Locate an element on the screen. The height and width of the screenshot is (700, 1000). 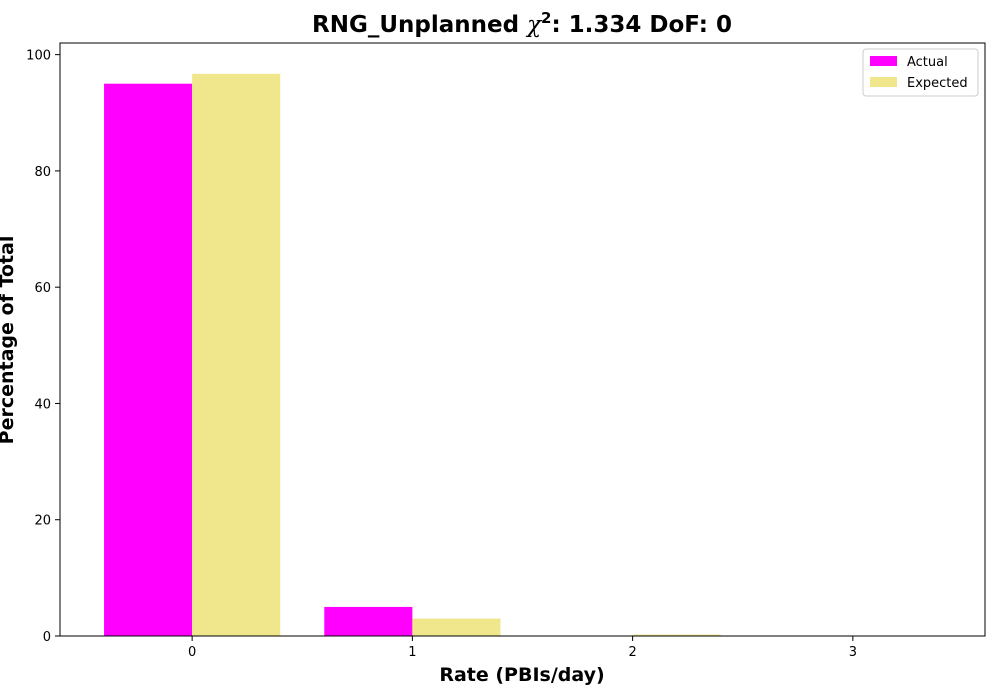
legend: Actual Expected is located at coordinates (920, 72).